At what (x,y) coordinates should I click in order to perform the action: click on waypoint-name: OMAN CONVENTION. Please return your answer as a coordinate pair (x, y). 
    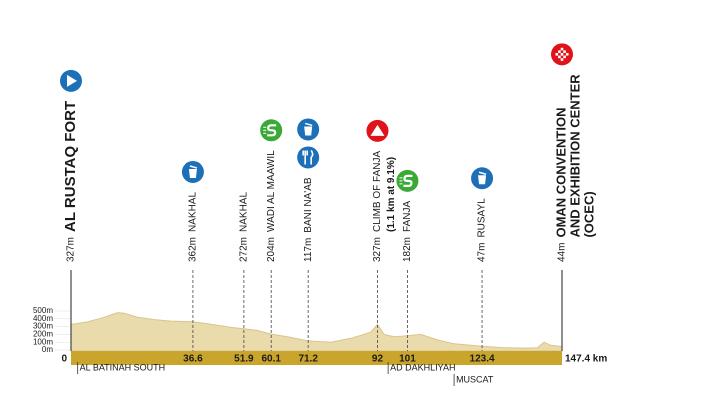
    Looking at the image, I should click on (560, 173).